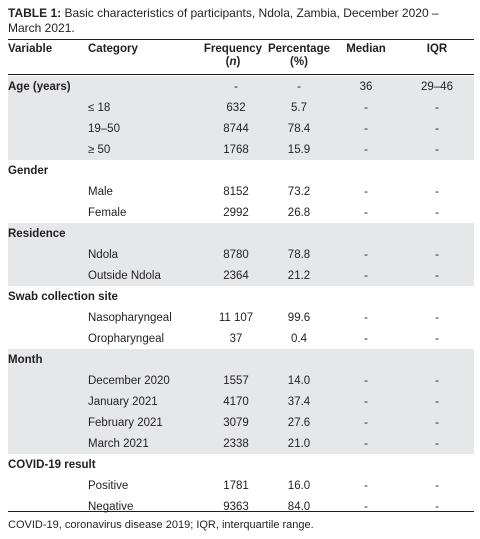 The height and width of the screenshot is (539, 480). Describe the element at coordinates (241, 443) in the screenshot. I see `table-row: March 2021 2338 21.0 - -` at that location.